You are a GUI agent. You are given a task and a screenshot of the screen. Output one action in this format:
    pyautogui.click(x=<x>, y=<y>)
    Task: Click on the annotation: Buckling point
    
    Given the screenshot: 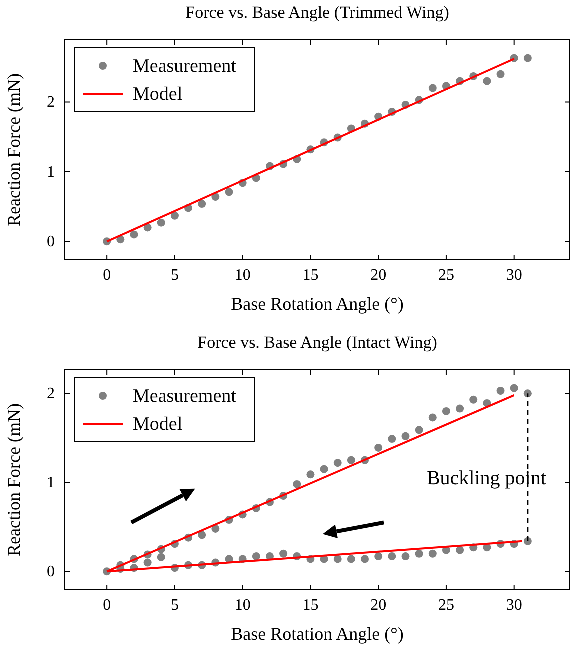 What is the action you would take?
    pyautogui.click(x=486, y=479)
    